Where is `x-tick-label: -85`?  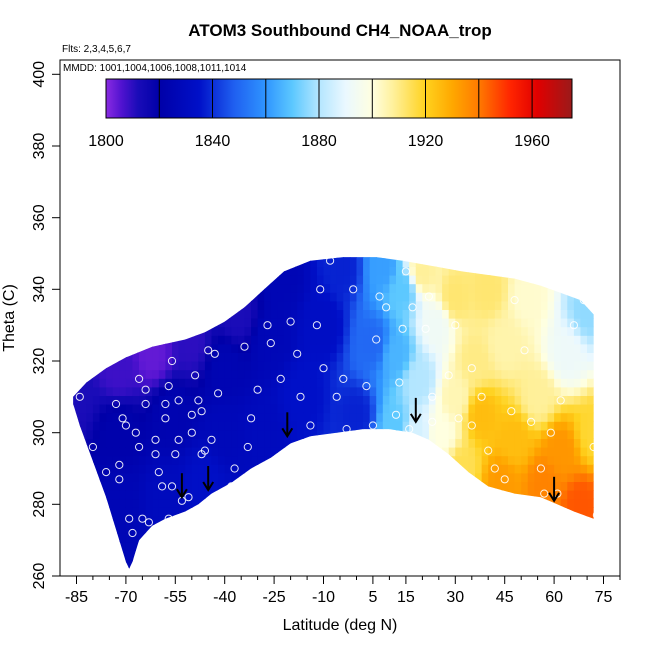 x-tick-label: -85 is located at coordinates (76, 597).